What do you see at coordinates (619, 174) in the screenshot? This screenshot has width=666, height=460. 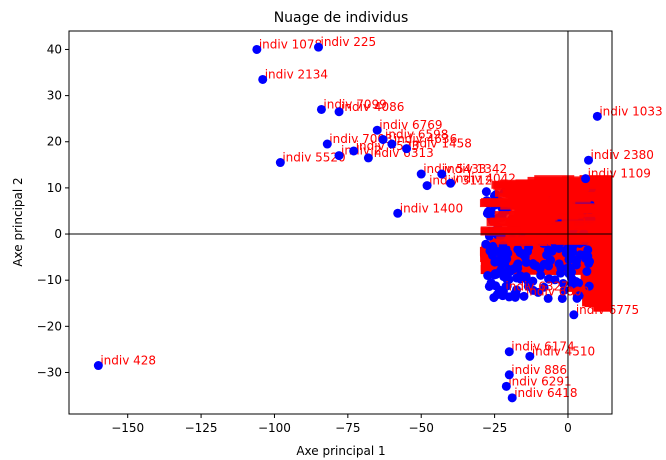 I see `data-point-label: indiv 1109` at bounding box center [619, 174].